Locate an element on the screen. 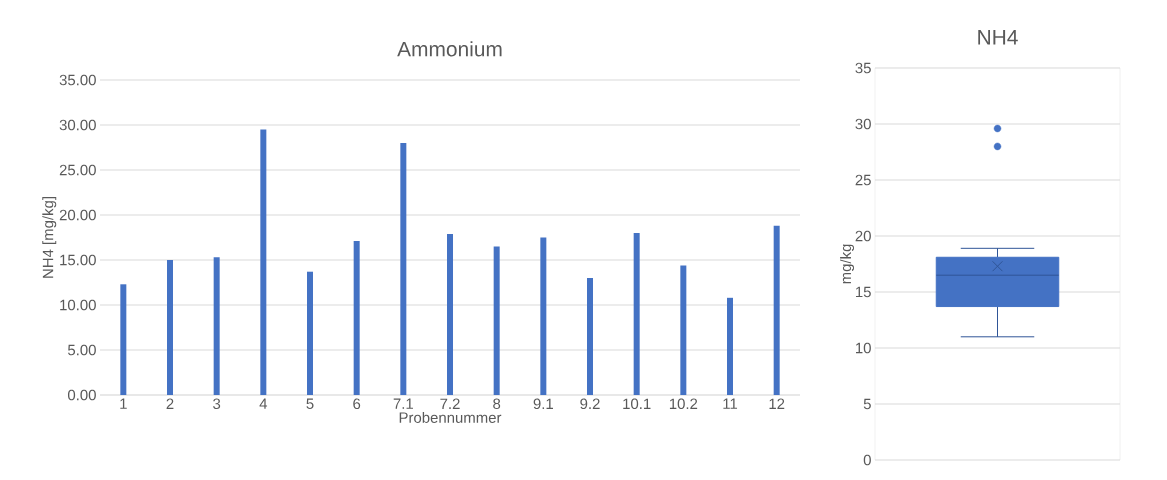 The height and width of the screenshot is (480, 1167). chart-title: NH4 is located at coordinates (998, 37).